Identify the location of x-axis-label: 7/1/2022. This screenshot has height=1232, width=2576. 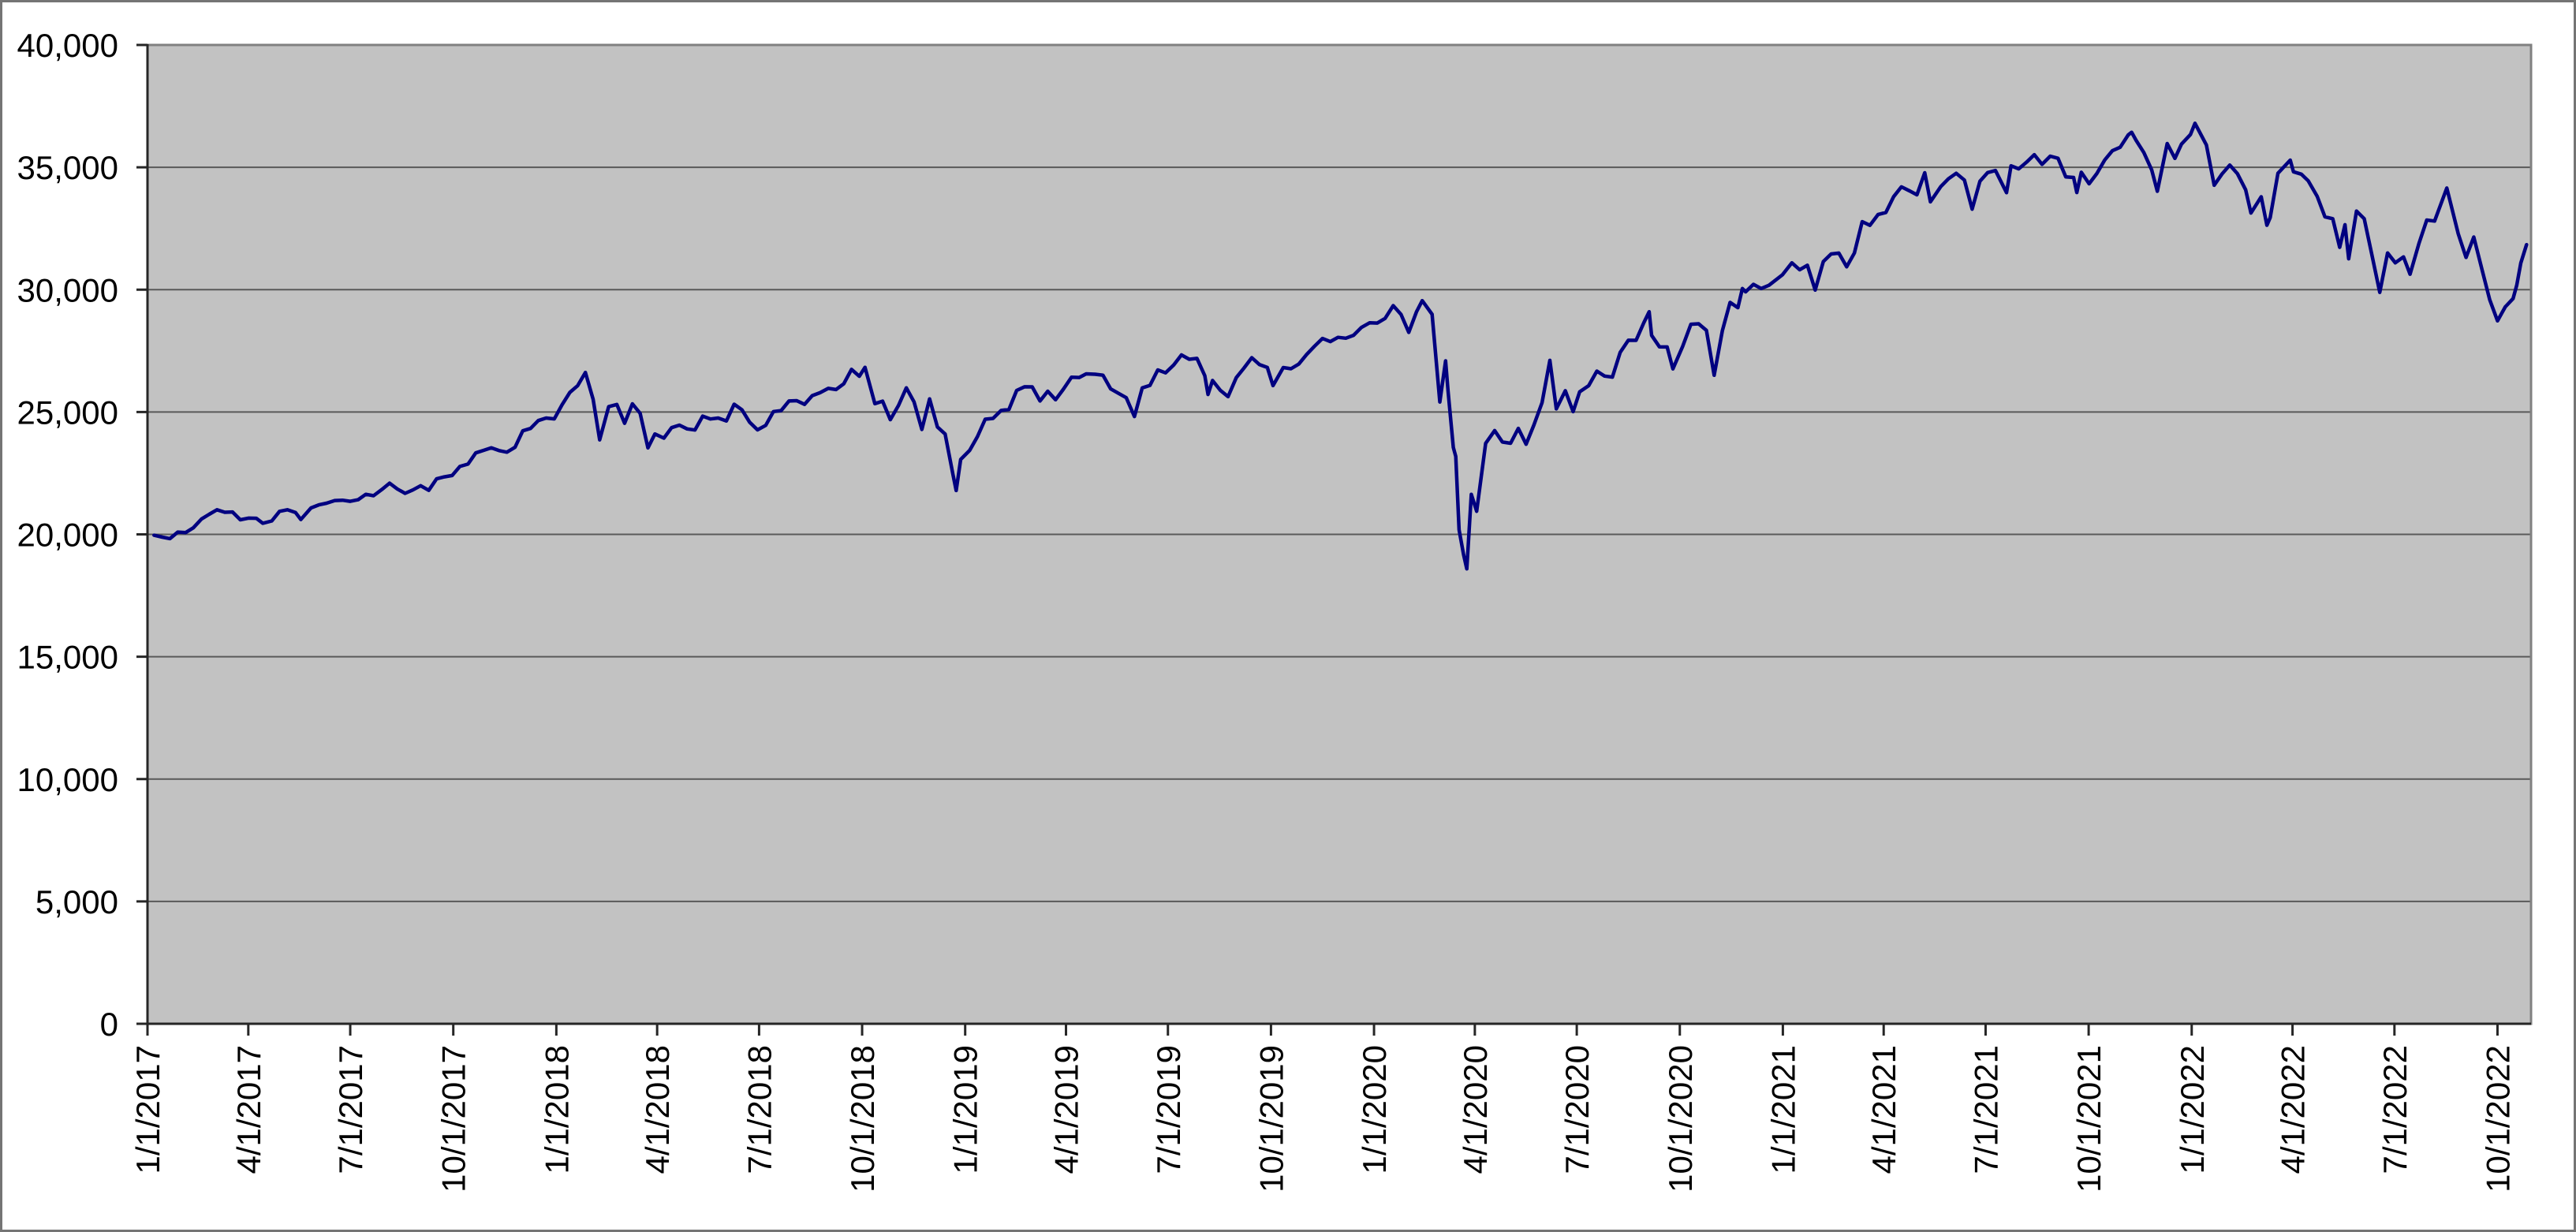
(2395, 1109).